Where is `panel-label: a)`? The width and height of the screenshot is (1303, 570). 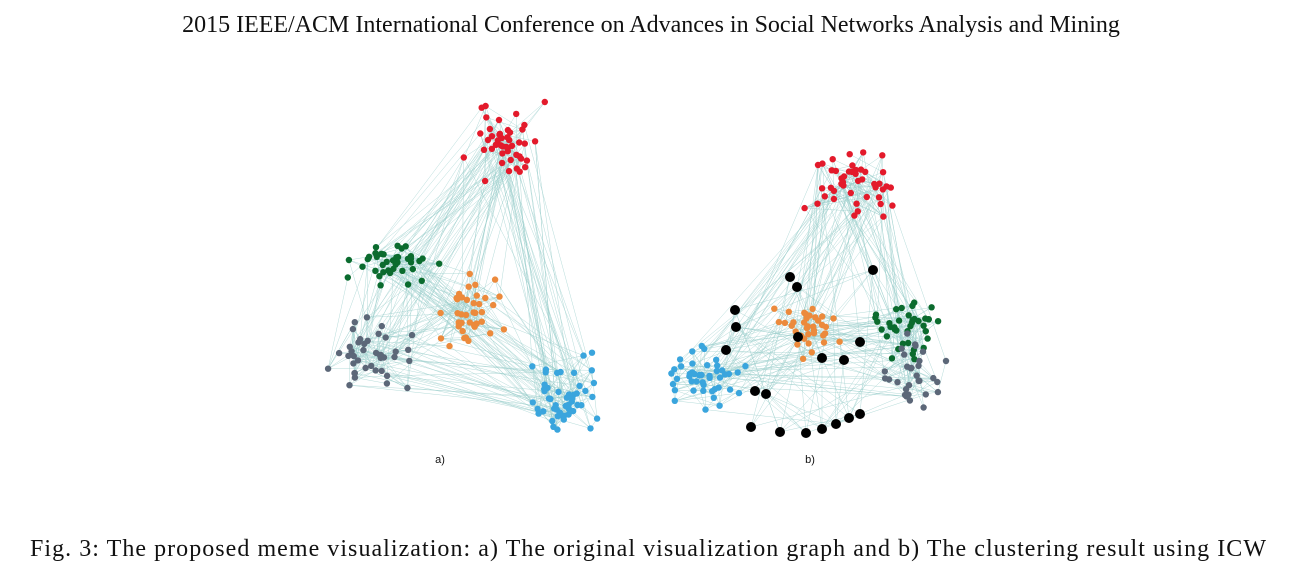 panel-label: a) is located at coordinates (440, 460).